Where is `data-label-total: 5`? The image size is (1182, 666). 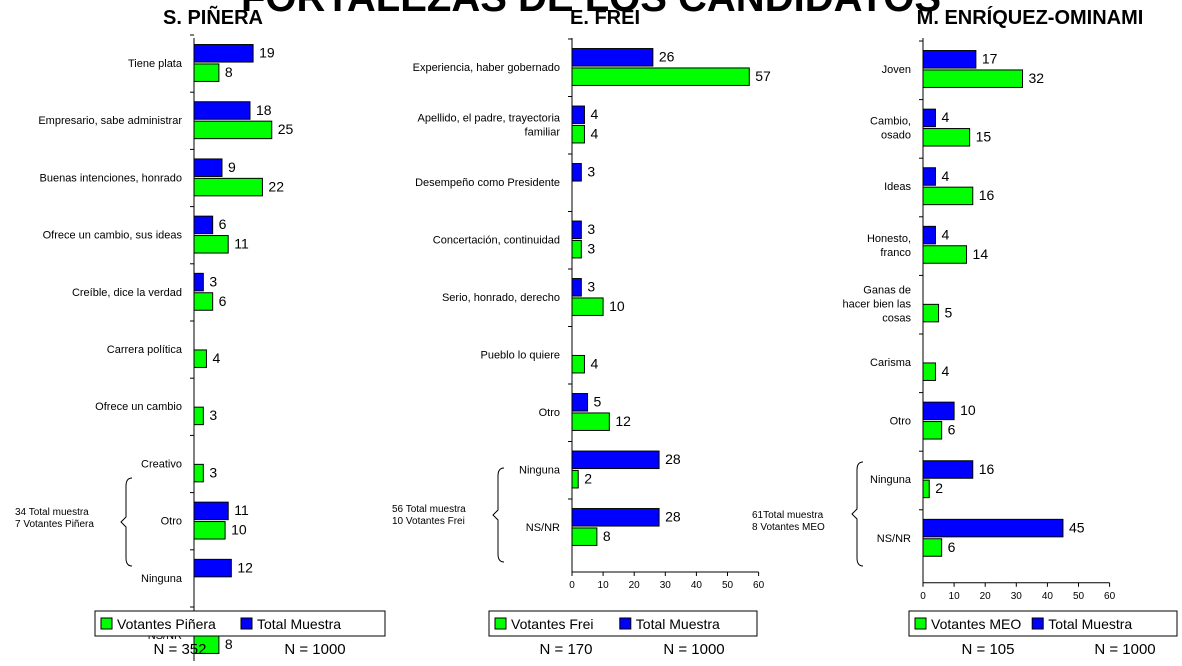 data-label-total: 5 is located at coordinates (598, 402).